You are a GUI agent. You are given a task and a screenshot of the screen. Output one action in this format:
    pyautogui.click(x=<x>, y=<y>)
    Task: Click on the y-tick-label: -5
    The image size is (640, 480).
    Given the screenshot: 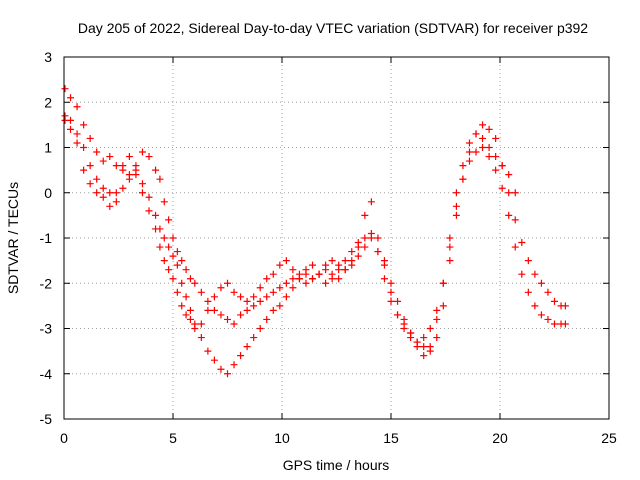 What is the action you would take?
    pyautogui.click(x=46, y=419)
    